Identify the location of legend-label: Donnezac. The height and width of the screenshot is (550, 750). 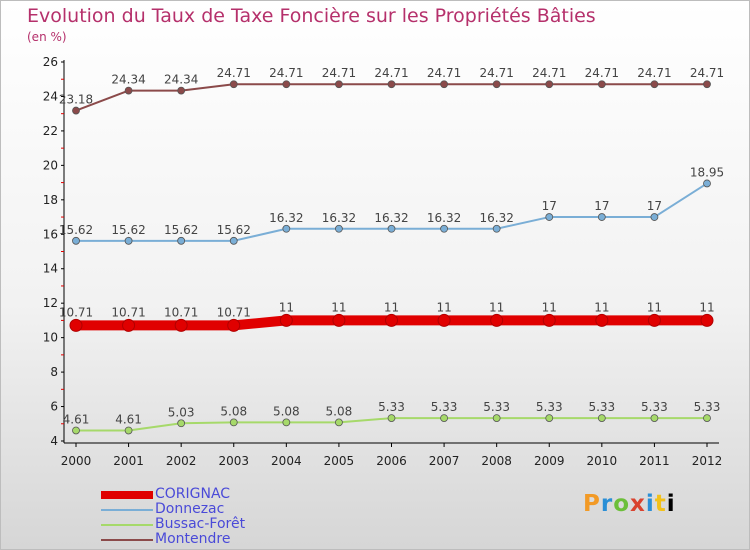
(190, 509).